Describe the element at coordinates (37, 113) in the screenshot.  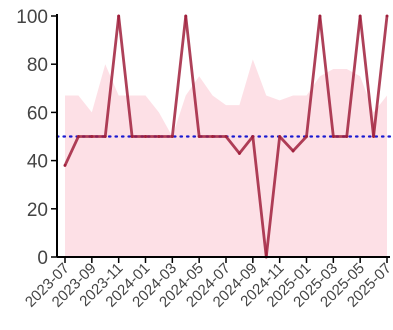
I see `y-tick-label: 60` at that location.